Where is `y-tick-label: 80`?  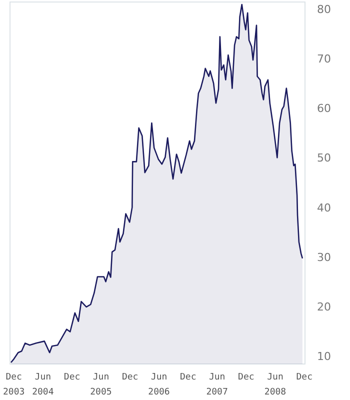 y-tick-label: 80 is located at coordinates (324, 9).